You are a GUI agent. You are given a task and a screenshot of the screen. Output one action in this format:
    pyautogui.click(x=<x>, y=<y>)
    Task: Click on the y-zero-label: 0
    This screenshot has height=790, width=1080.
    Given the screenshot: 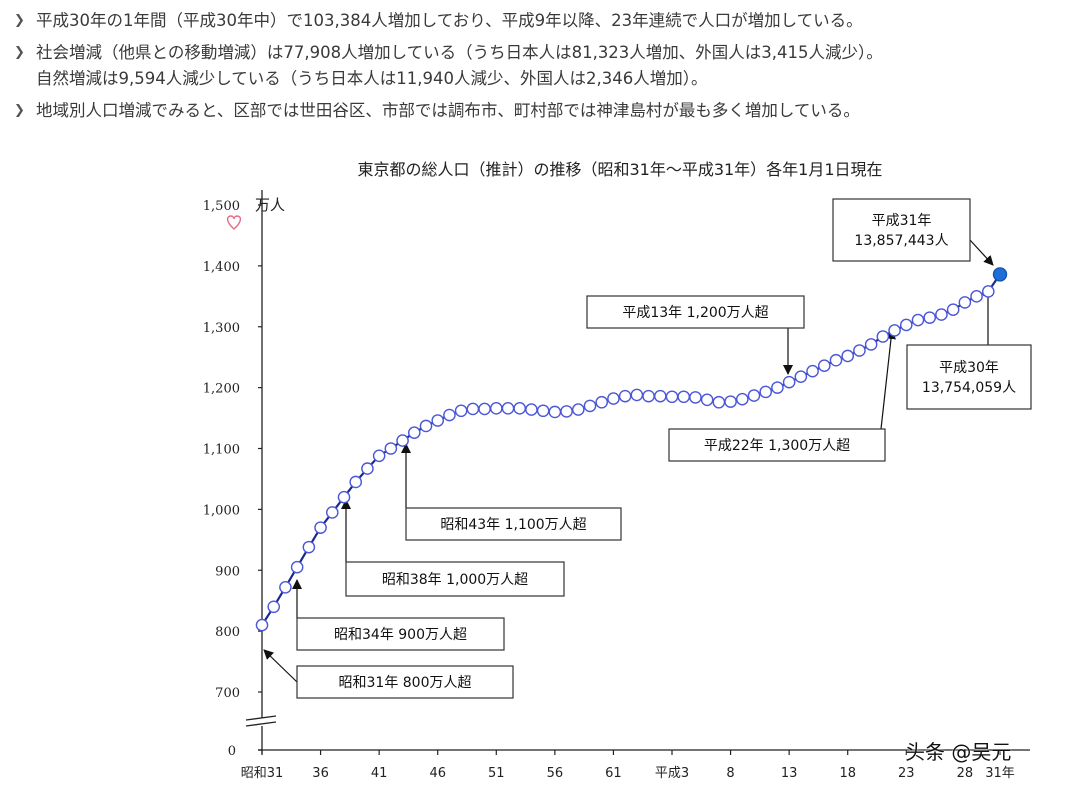 What is the action you would take?
    pyautogui.click(x=232, y=751)
    